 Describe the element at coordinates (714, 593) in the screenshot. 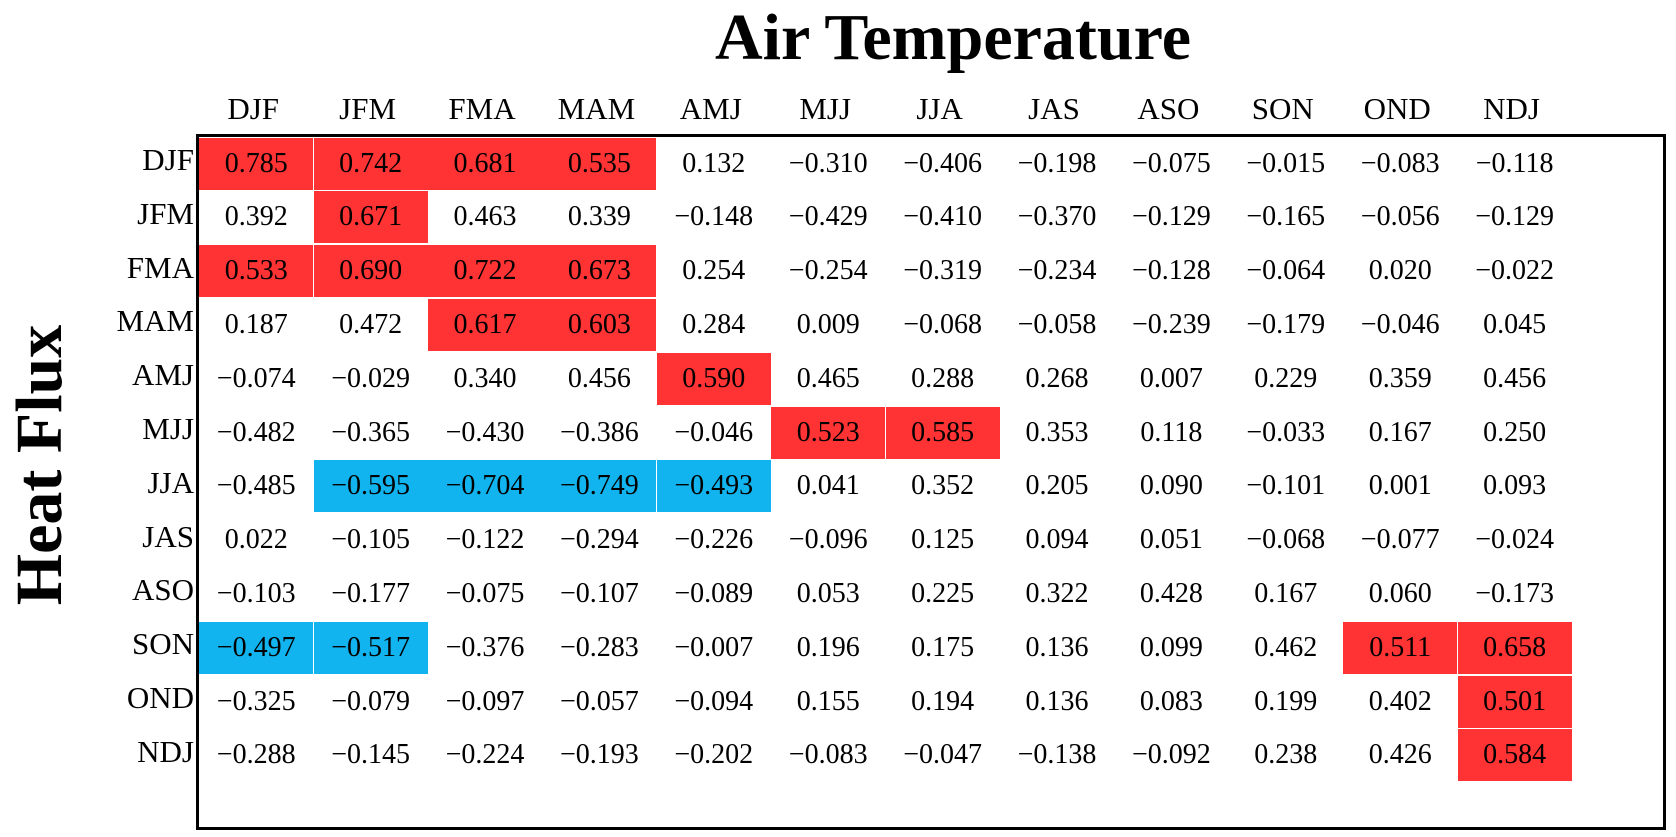

I see `table-cell: −0.089` at that location.